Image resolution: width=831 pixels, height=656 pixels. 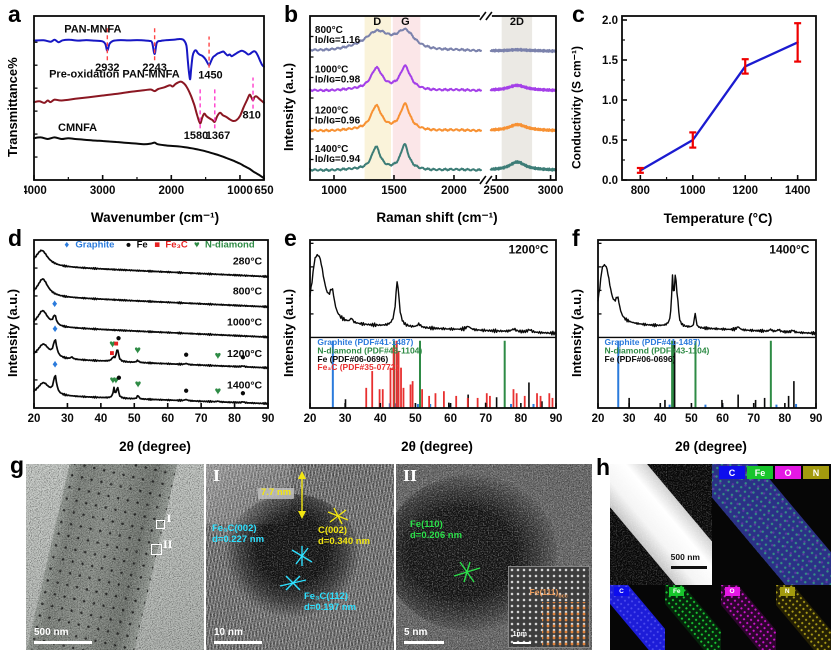 I want to click on c-002-annotation: C(002) d=0.340 nm, so click(x=344, y=536).